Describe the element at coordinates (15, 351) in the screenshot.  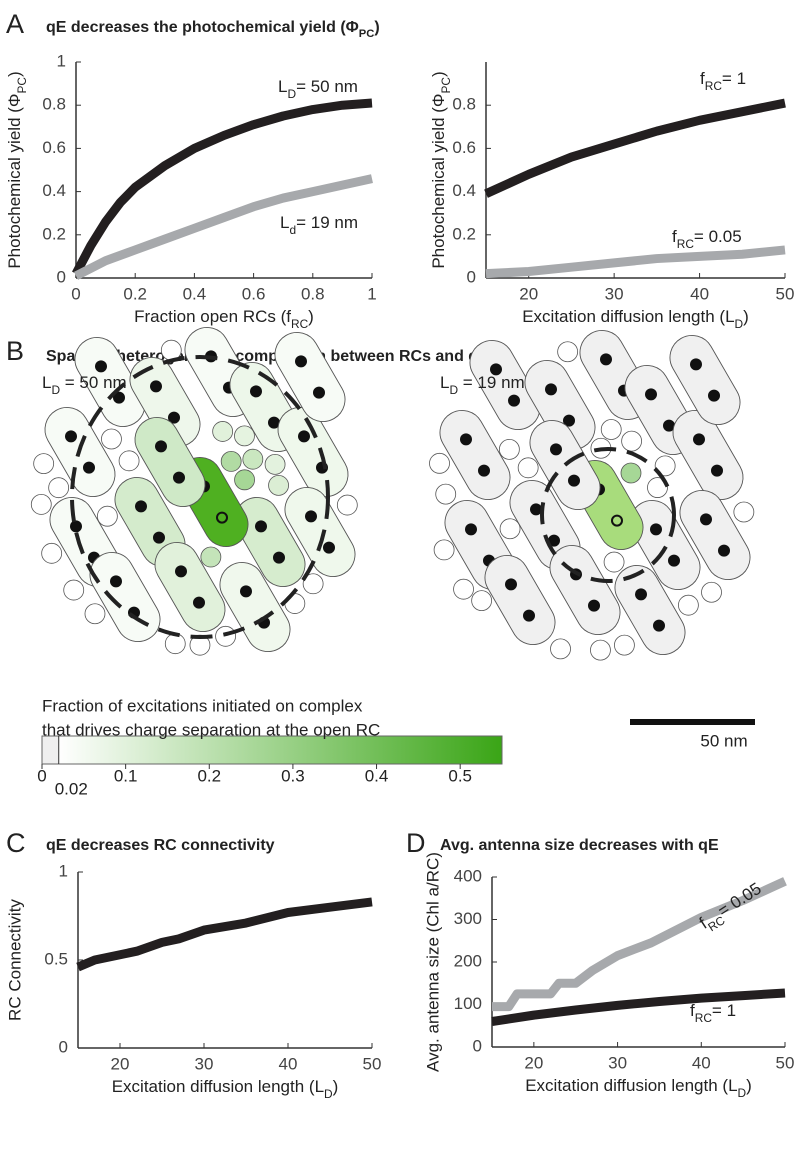
I see `panel-letter: B` at that location.